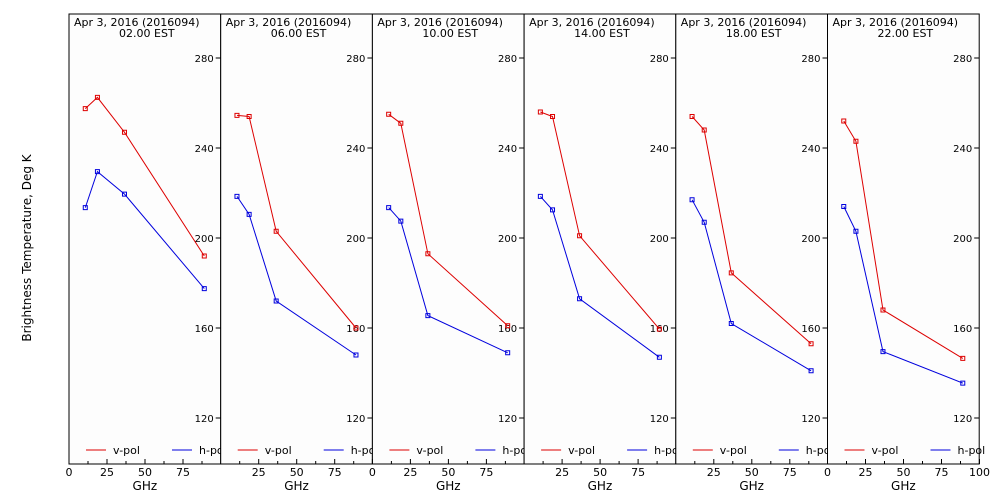 The width and height of the screenshot is (1000, 504). What do you see at coordinates (299, 33) in the screenshot?
I see `panel-subtitle: 06.00 EST` at bounding box center [299, 33].